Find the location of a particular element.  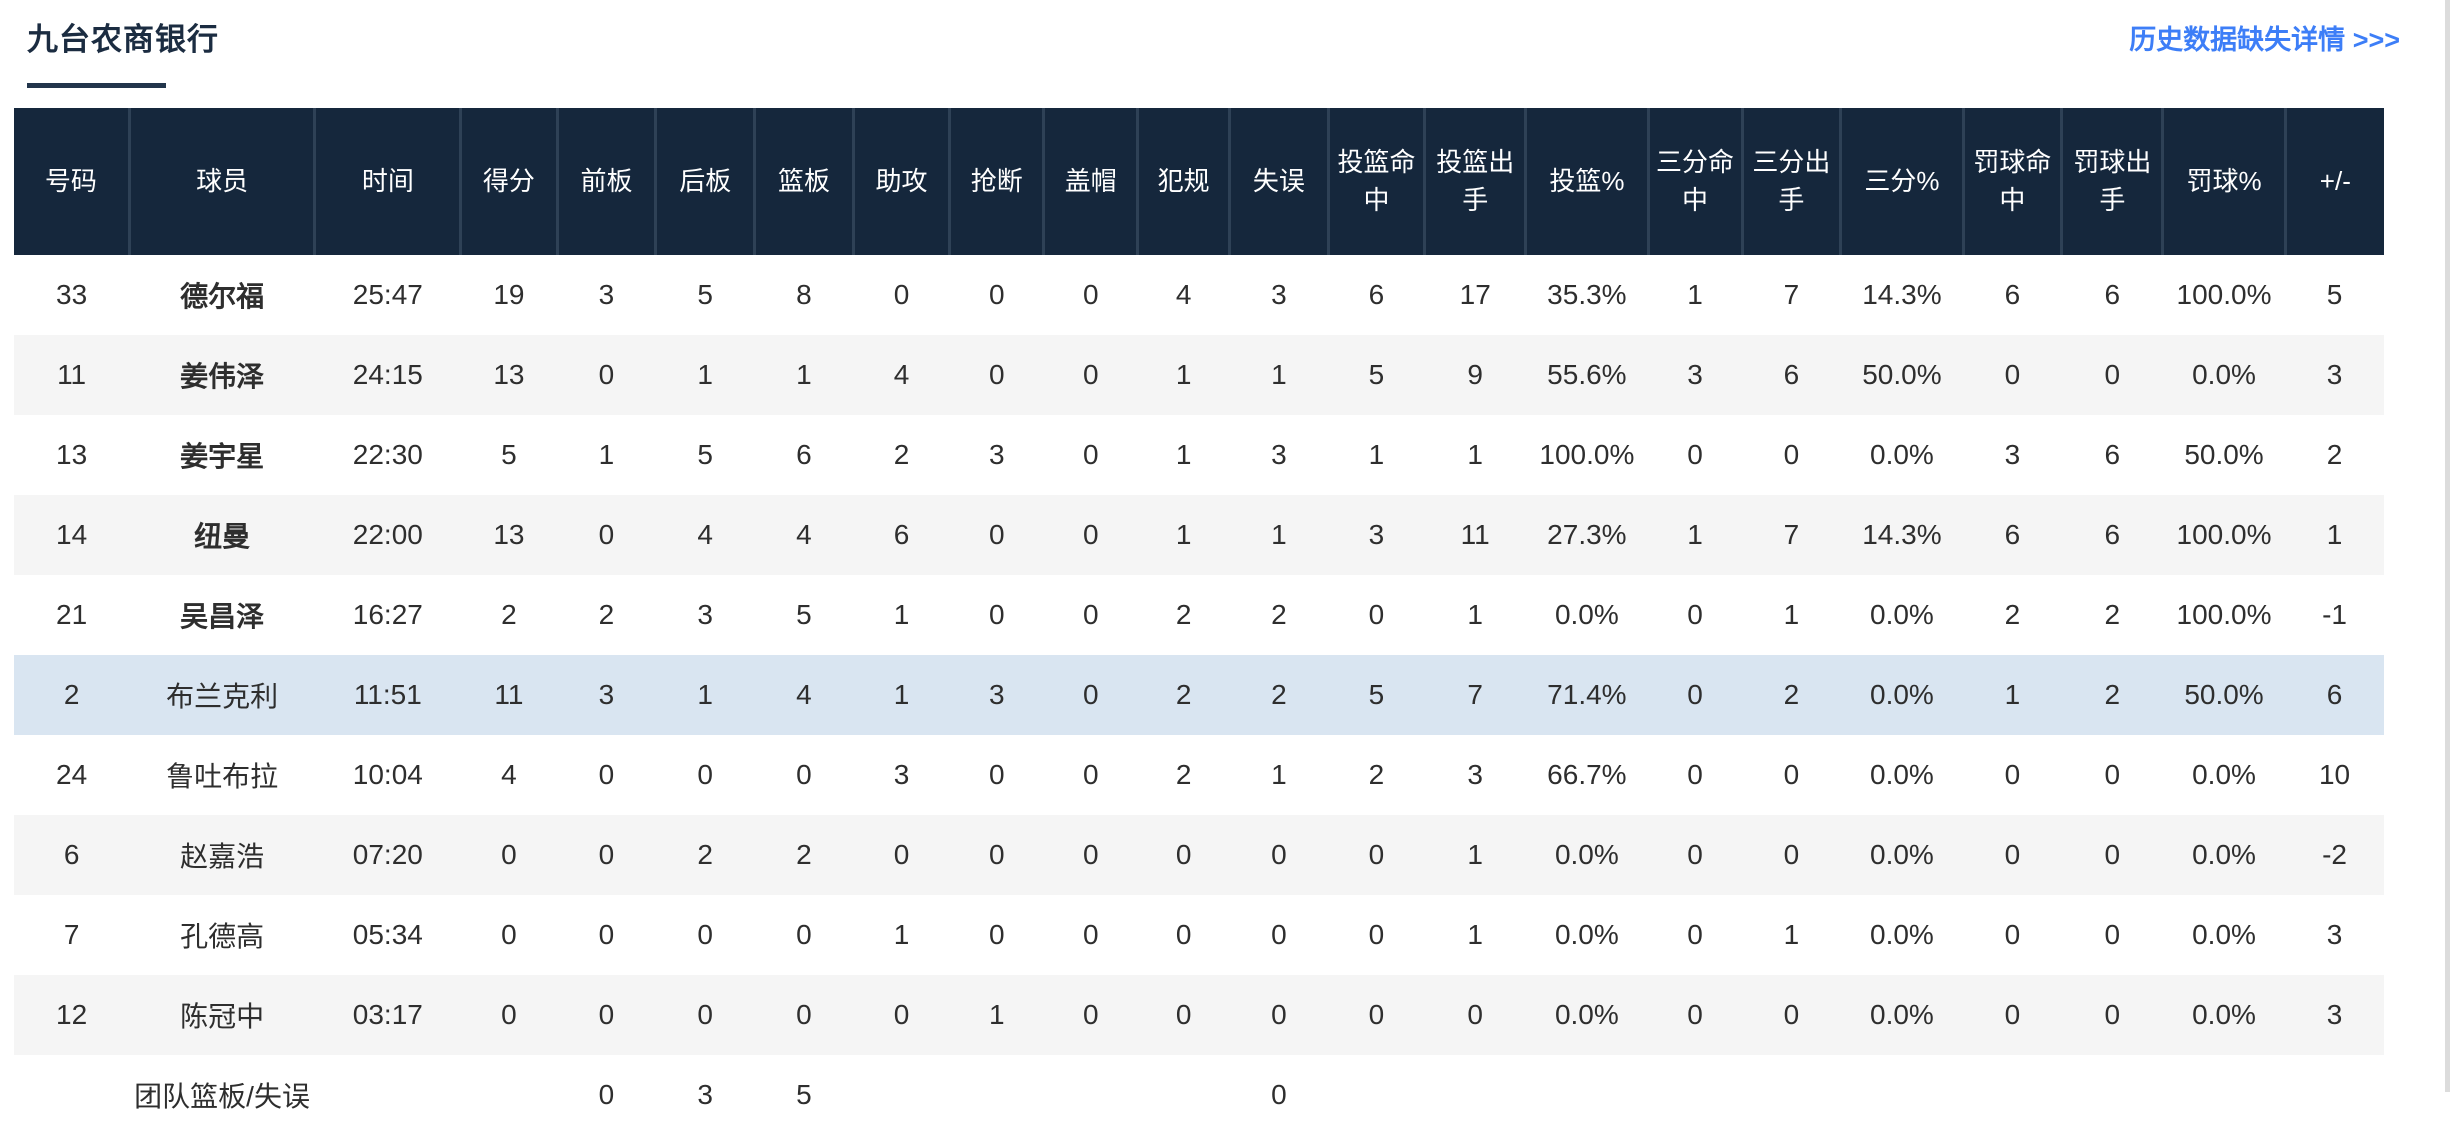

cell-tov: 2 is located at coordinates (1279, 614).